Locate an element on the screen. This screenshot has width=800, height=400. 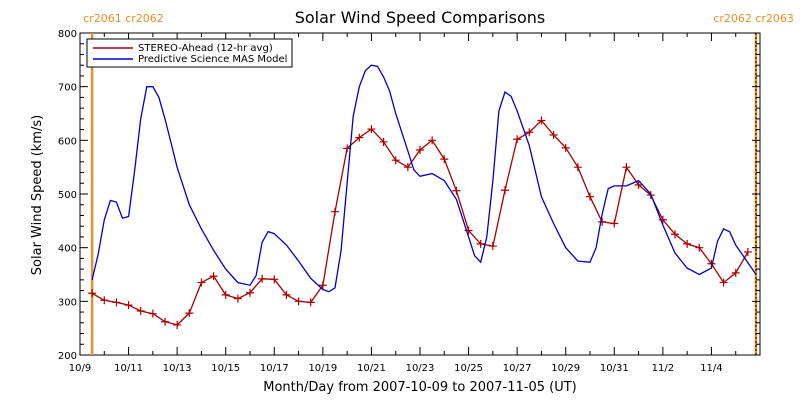
x-tick-label: 11/4 is located at coordinates (711, 368).